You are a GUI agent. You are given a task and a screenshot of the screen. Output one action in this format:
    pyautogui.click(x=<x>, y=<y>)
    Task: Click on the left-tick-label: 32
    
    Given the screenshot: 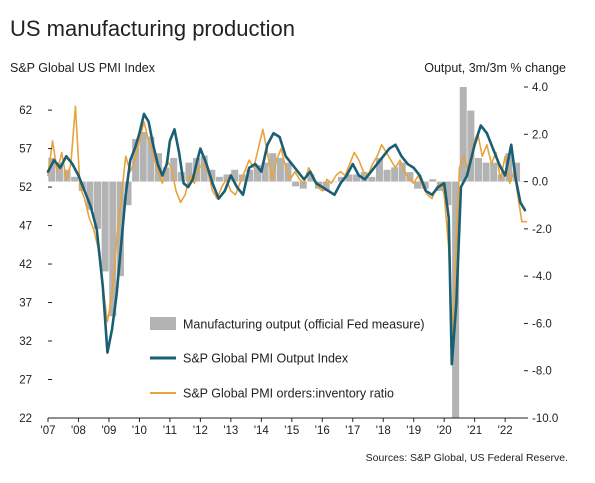 What is the action you would take?
    pyautogui.click(x=25, y=342)
    